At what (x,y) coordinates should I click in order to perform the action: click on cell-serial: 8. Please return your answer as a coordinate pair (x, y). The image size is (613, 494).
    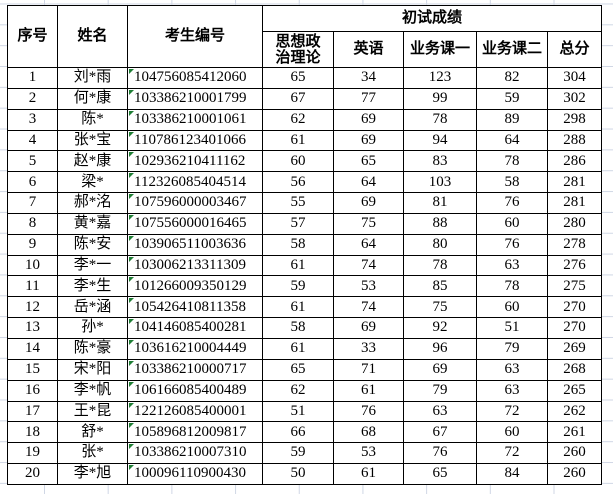
    Looking at the image, I should click on (32, 223).